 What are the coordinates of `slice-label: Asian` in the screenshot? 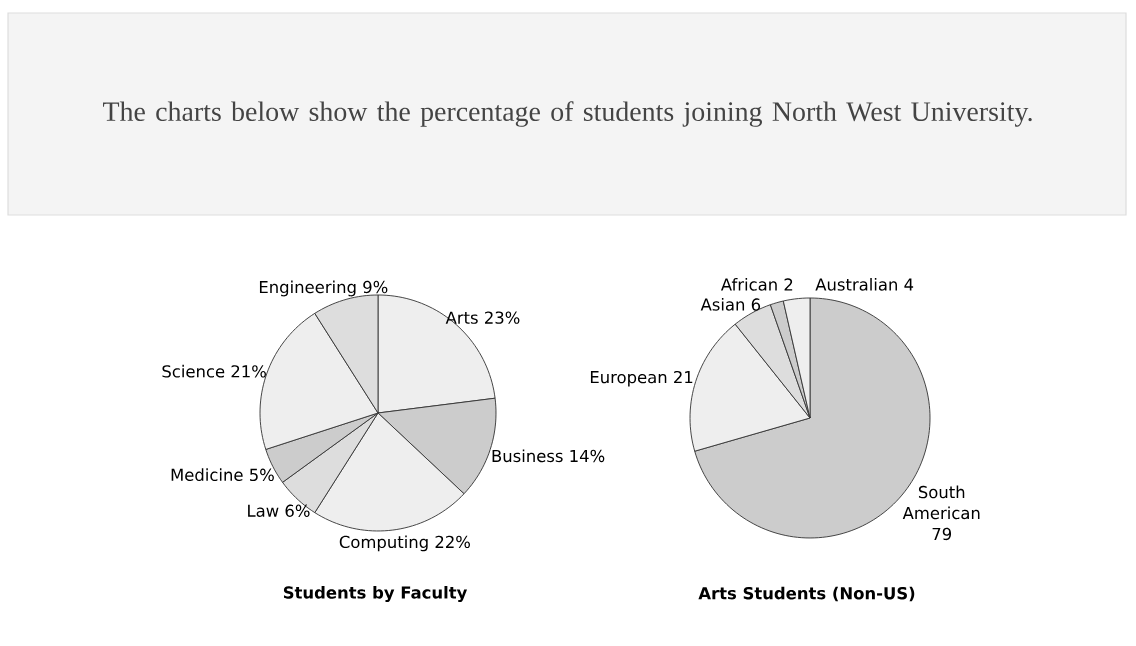 It's located at (722, 304).